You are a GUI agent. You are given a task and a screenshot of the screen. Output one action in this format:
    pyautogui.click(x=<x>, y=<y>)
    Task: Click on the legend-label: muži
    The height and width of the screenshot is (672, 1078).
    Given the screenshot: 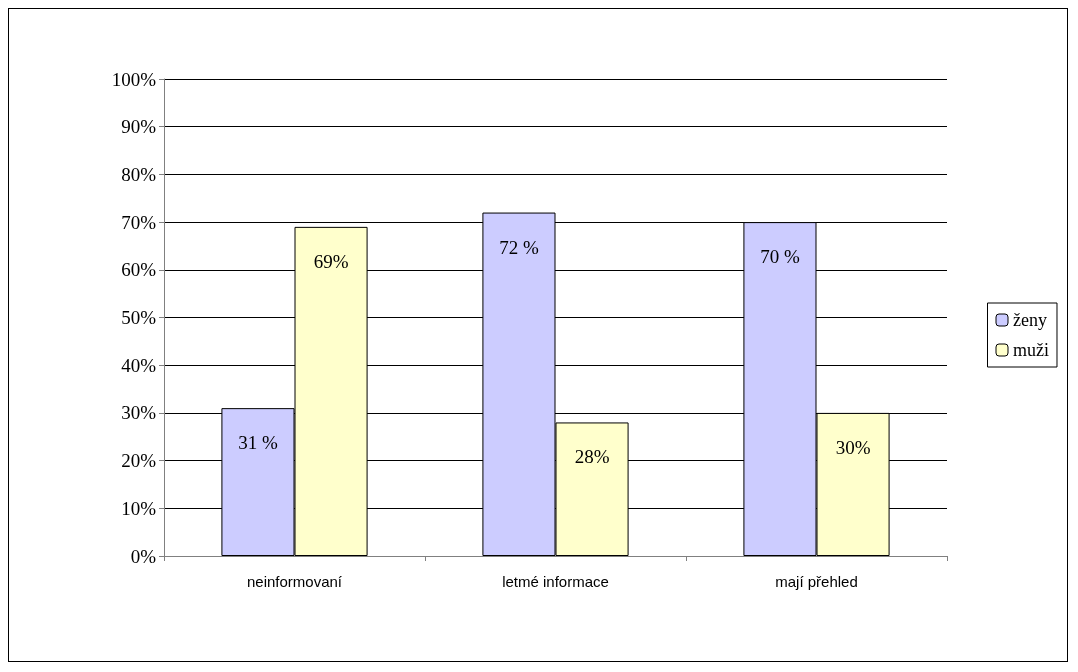 What is the action you would take?
    pyautogui.click(x=1031, y=350)
    